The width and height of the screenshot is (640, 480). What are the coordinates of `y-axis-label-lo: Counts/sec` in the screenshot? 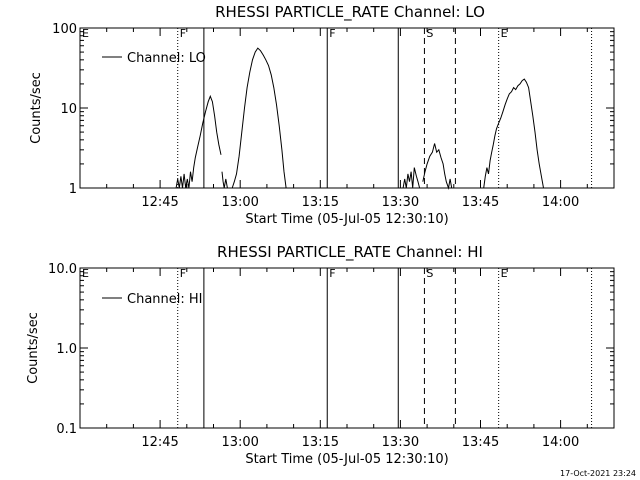 It's located at (36, 108).